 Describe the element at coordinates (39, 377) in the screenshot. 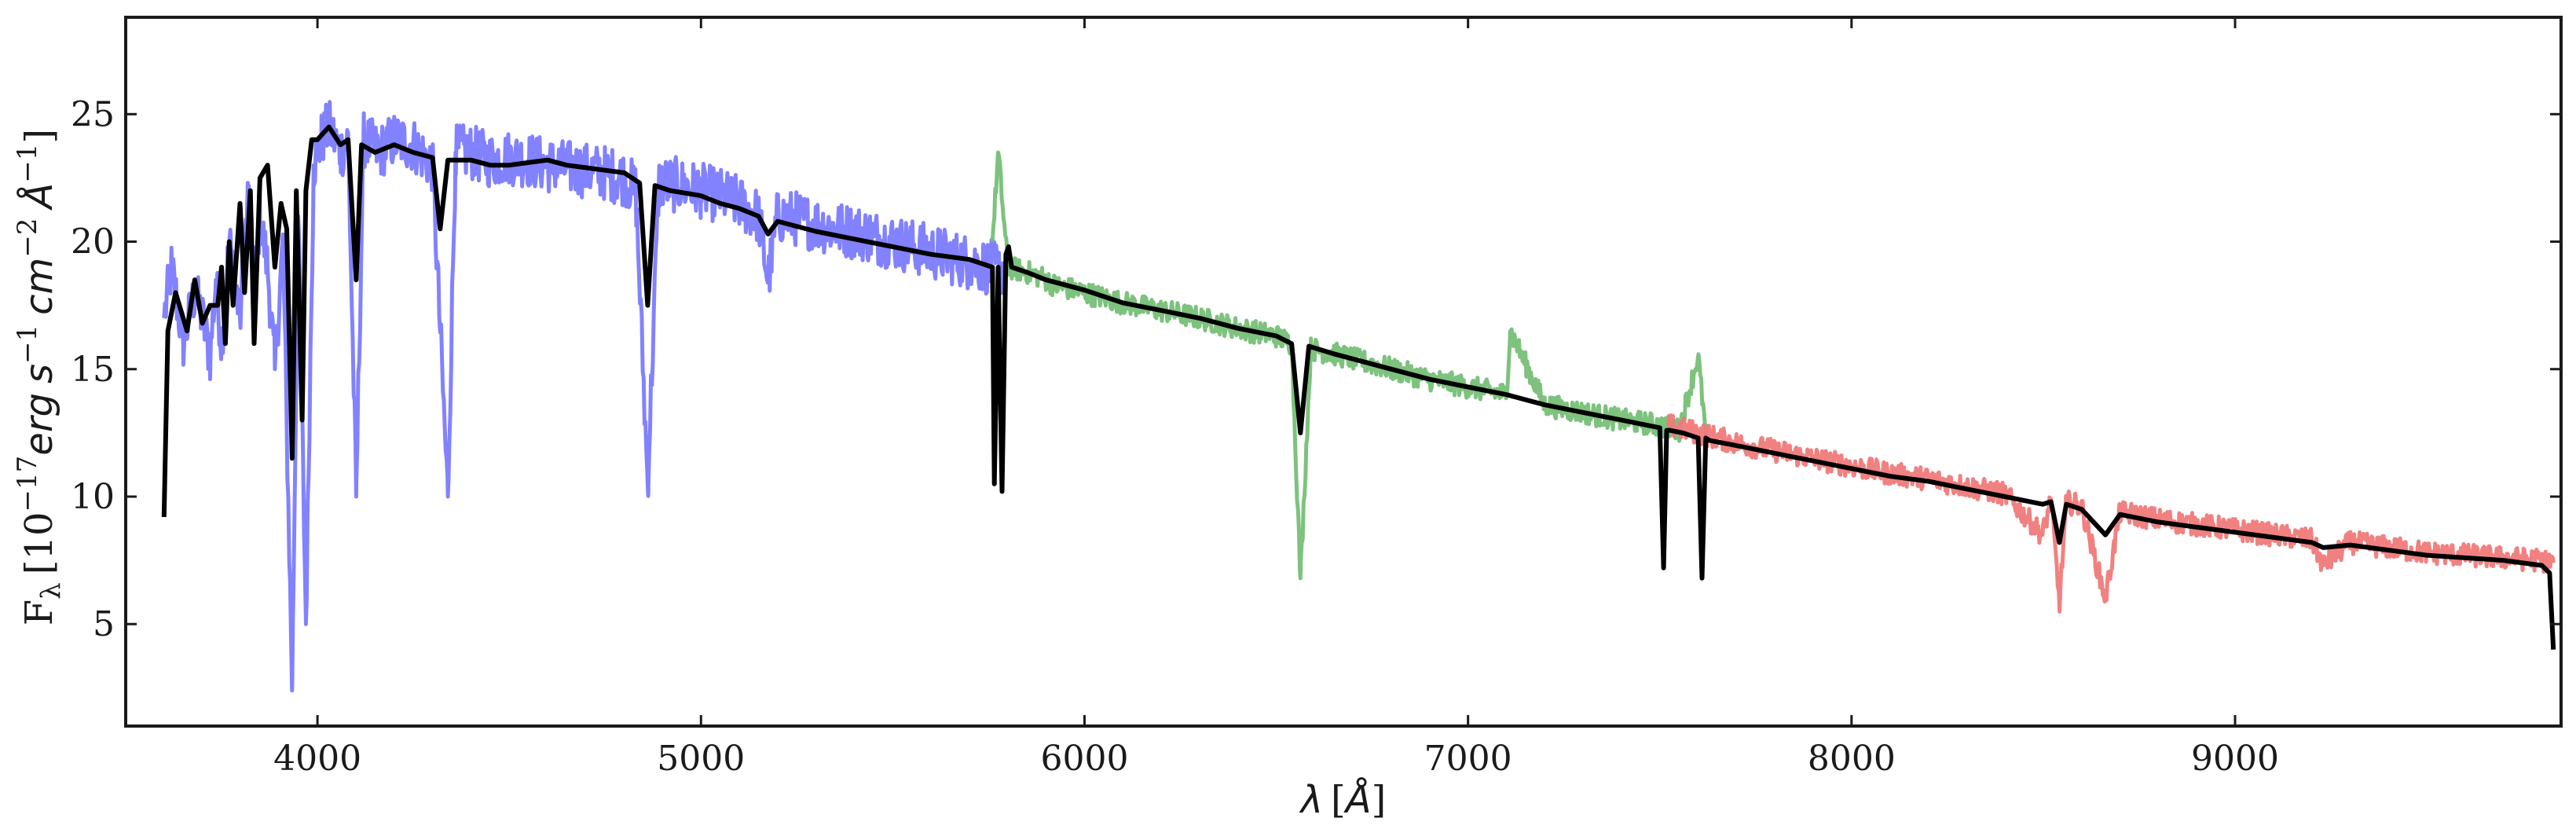

I see `y-axis-label: Fλ[10−17ergs−1cm−2Å−1]` at that location.